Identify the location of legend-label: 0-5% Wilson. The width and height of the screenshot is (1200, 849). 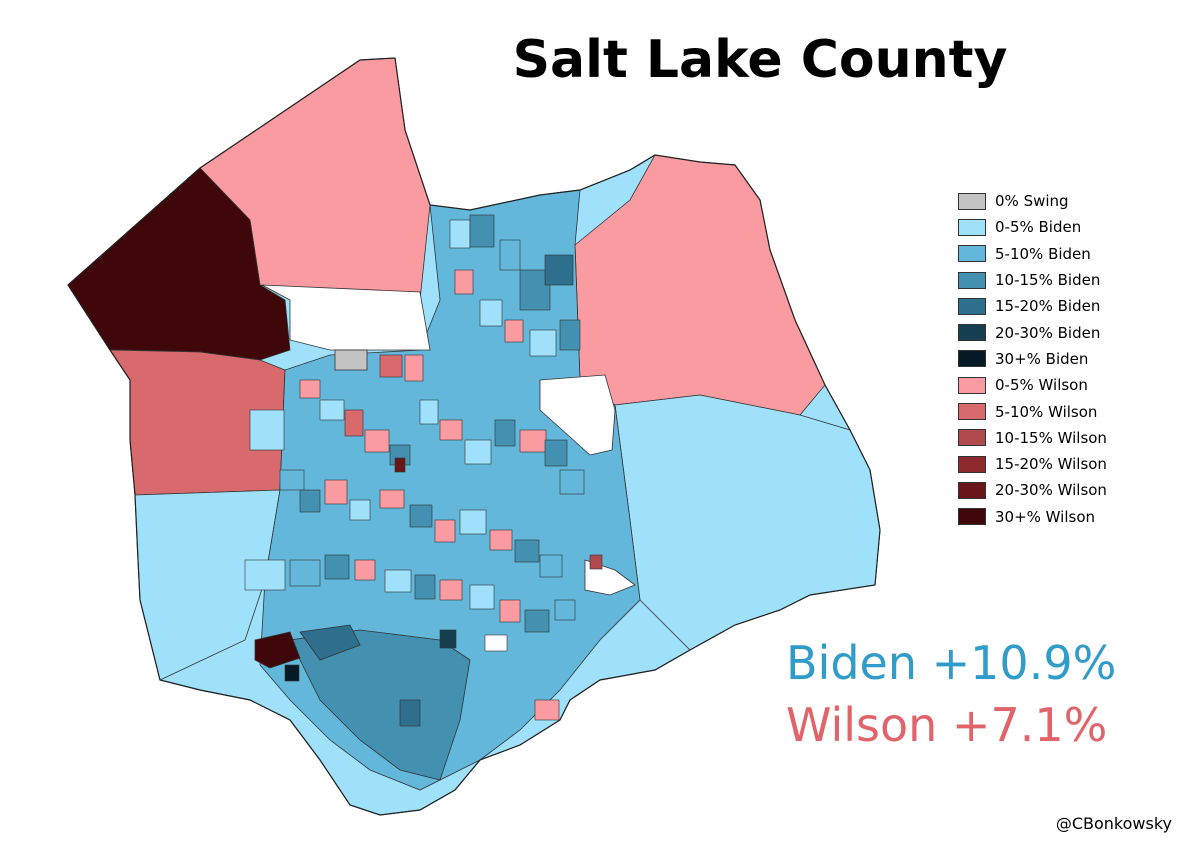
(1041, 385).